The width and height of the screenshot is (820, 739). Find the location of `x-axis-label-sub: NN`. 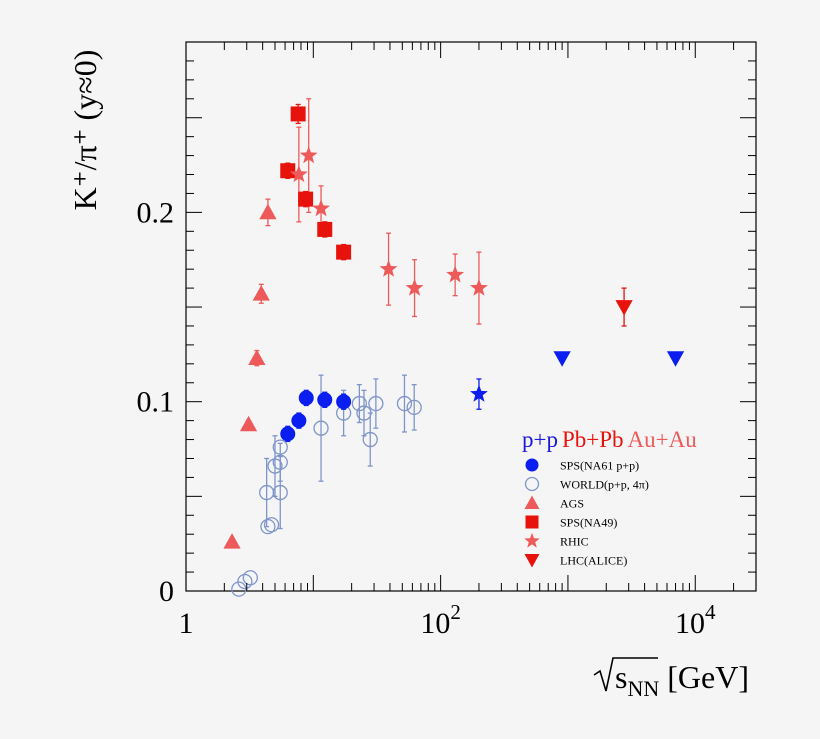

x-axis-label-sub: NN is located at coordinates (643, 688).